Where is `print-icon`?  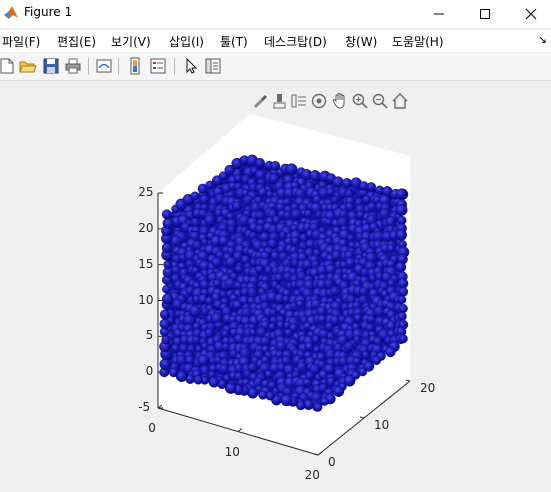
print-icon is located at coordinates (73, 66).